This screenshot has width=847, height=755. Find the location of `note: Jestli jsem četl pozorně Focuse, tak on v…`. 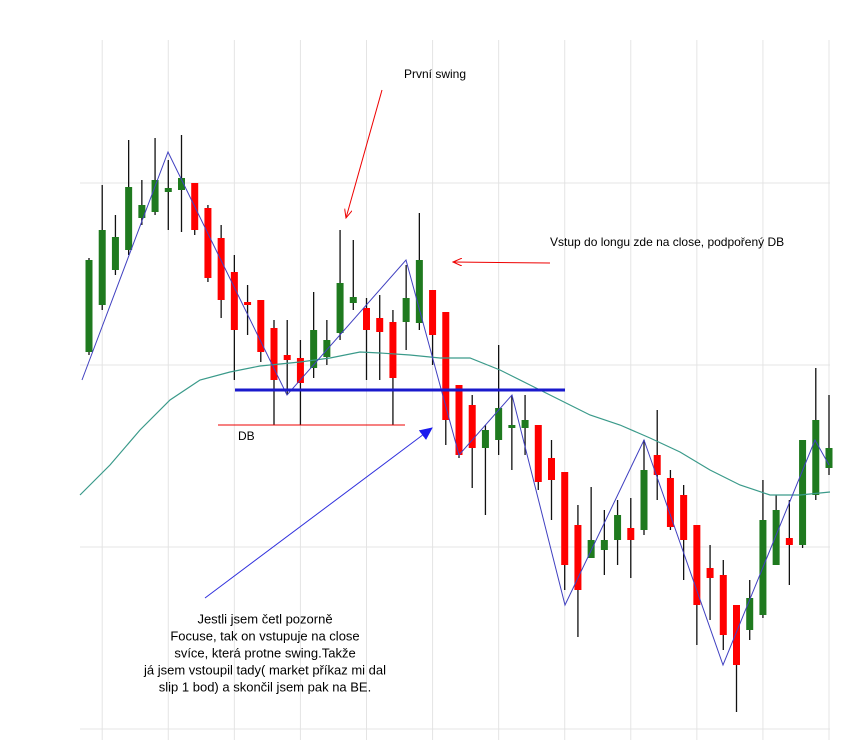

note: Jestli jsem četl pozorně Focuse, tak on v… is located at coordinates (264, 652).